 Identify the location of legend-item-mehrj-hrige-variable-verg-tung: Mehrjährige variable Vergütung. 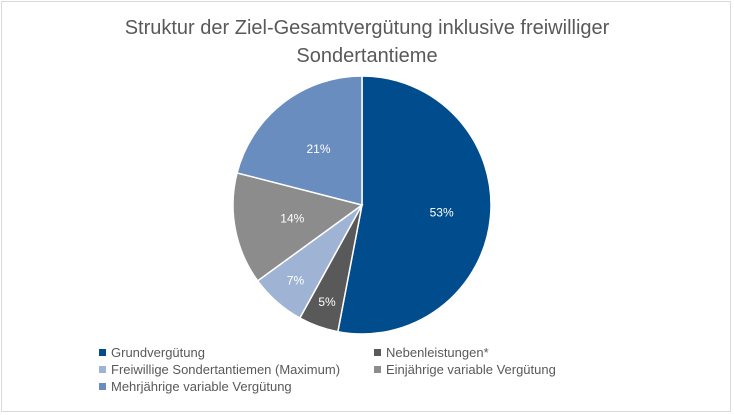
(195, 386).